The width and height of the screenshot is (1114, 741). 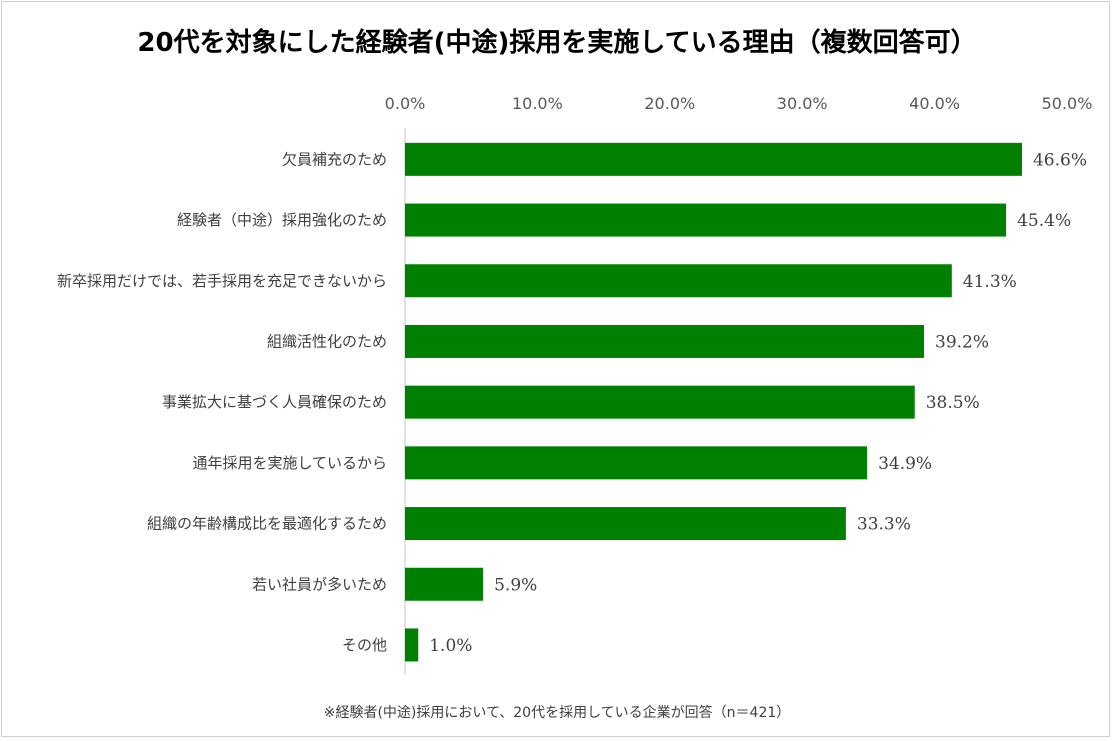 I want to click on data-label: 41.3%, so click(x=990, y=282).